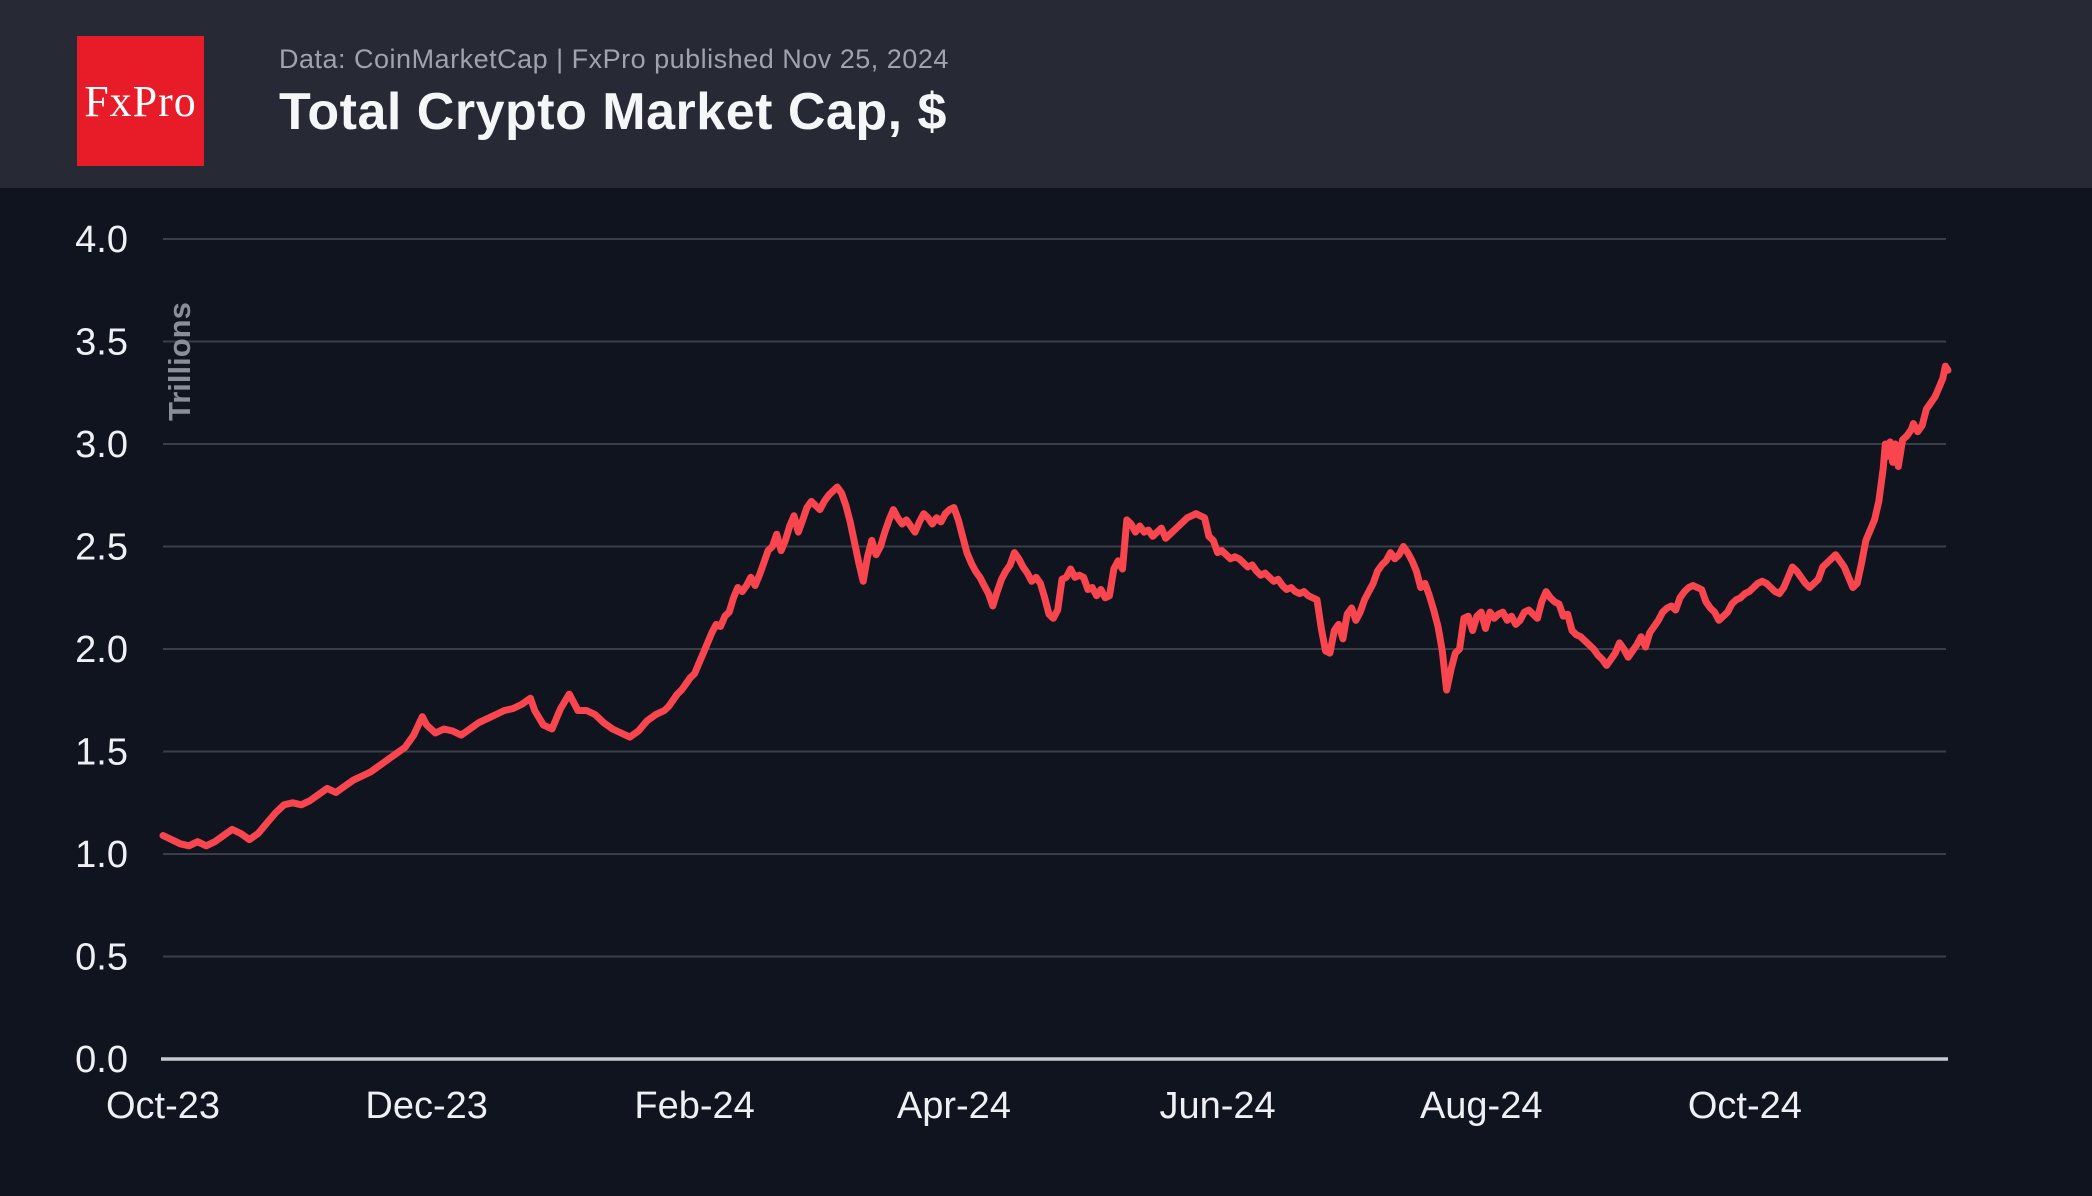  What do you see at coordinates (1217, 1106) in the screenshot?
I see `x-axis-tick-label: Jun-24` at bounding box center [1217, 1106].